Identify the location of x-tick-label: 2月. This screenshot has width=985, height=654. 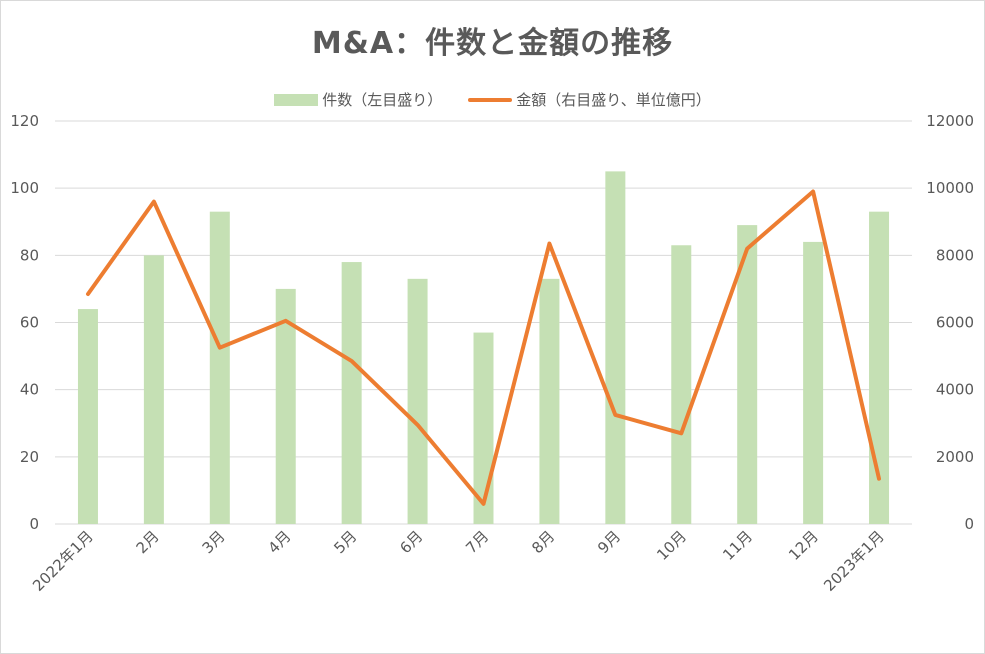
(148, 542).